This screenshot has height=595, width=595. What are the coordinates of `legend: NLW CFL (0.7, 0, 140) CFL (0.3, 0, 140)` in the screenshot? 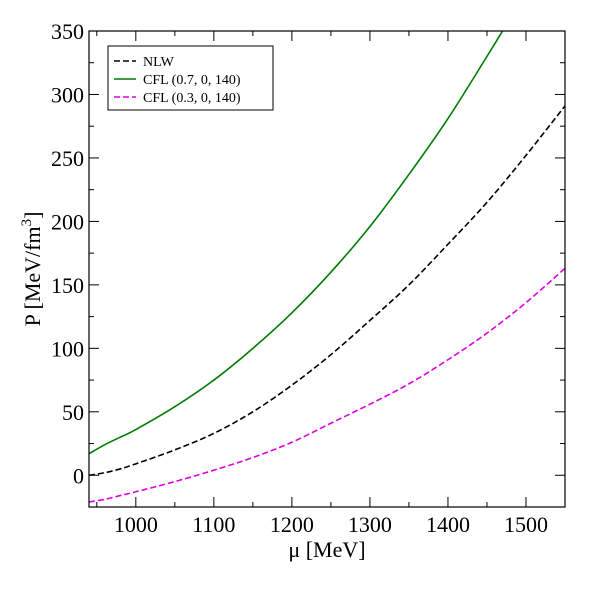 It's located at (190, 78).